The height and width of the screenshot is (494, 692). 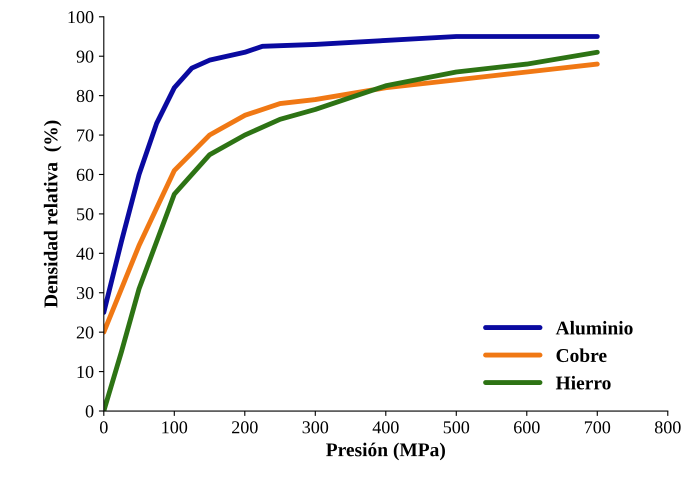 What do you see at coordinates (175, 427) in the screenshot?
I see `x-tick-label: 100` at bounding box center [175, 427].